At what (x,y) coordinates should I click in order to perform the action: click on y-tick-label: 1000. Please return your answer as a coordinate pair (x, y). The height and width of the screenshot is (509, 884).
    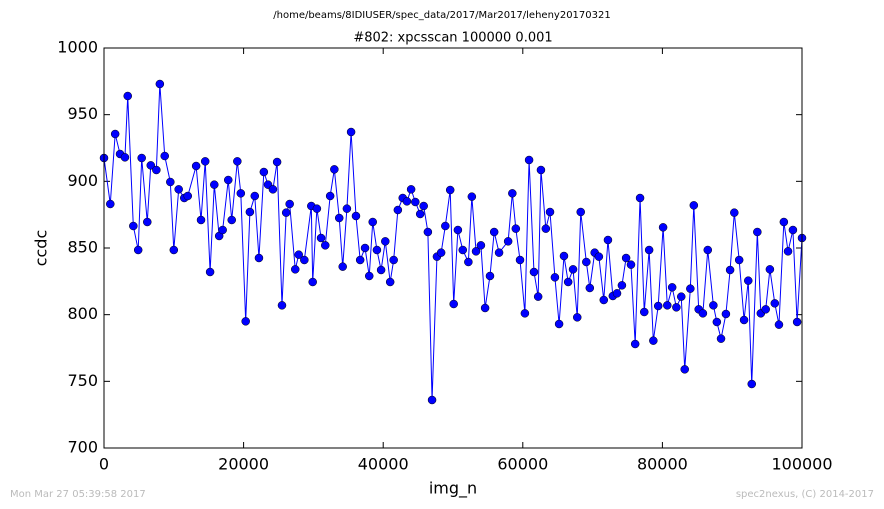
    Looking at the image, I should click on (77, 47).